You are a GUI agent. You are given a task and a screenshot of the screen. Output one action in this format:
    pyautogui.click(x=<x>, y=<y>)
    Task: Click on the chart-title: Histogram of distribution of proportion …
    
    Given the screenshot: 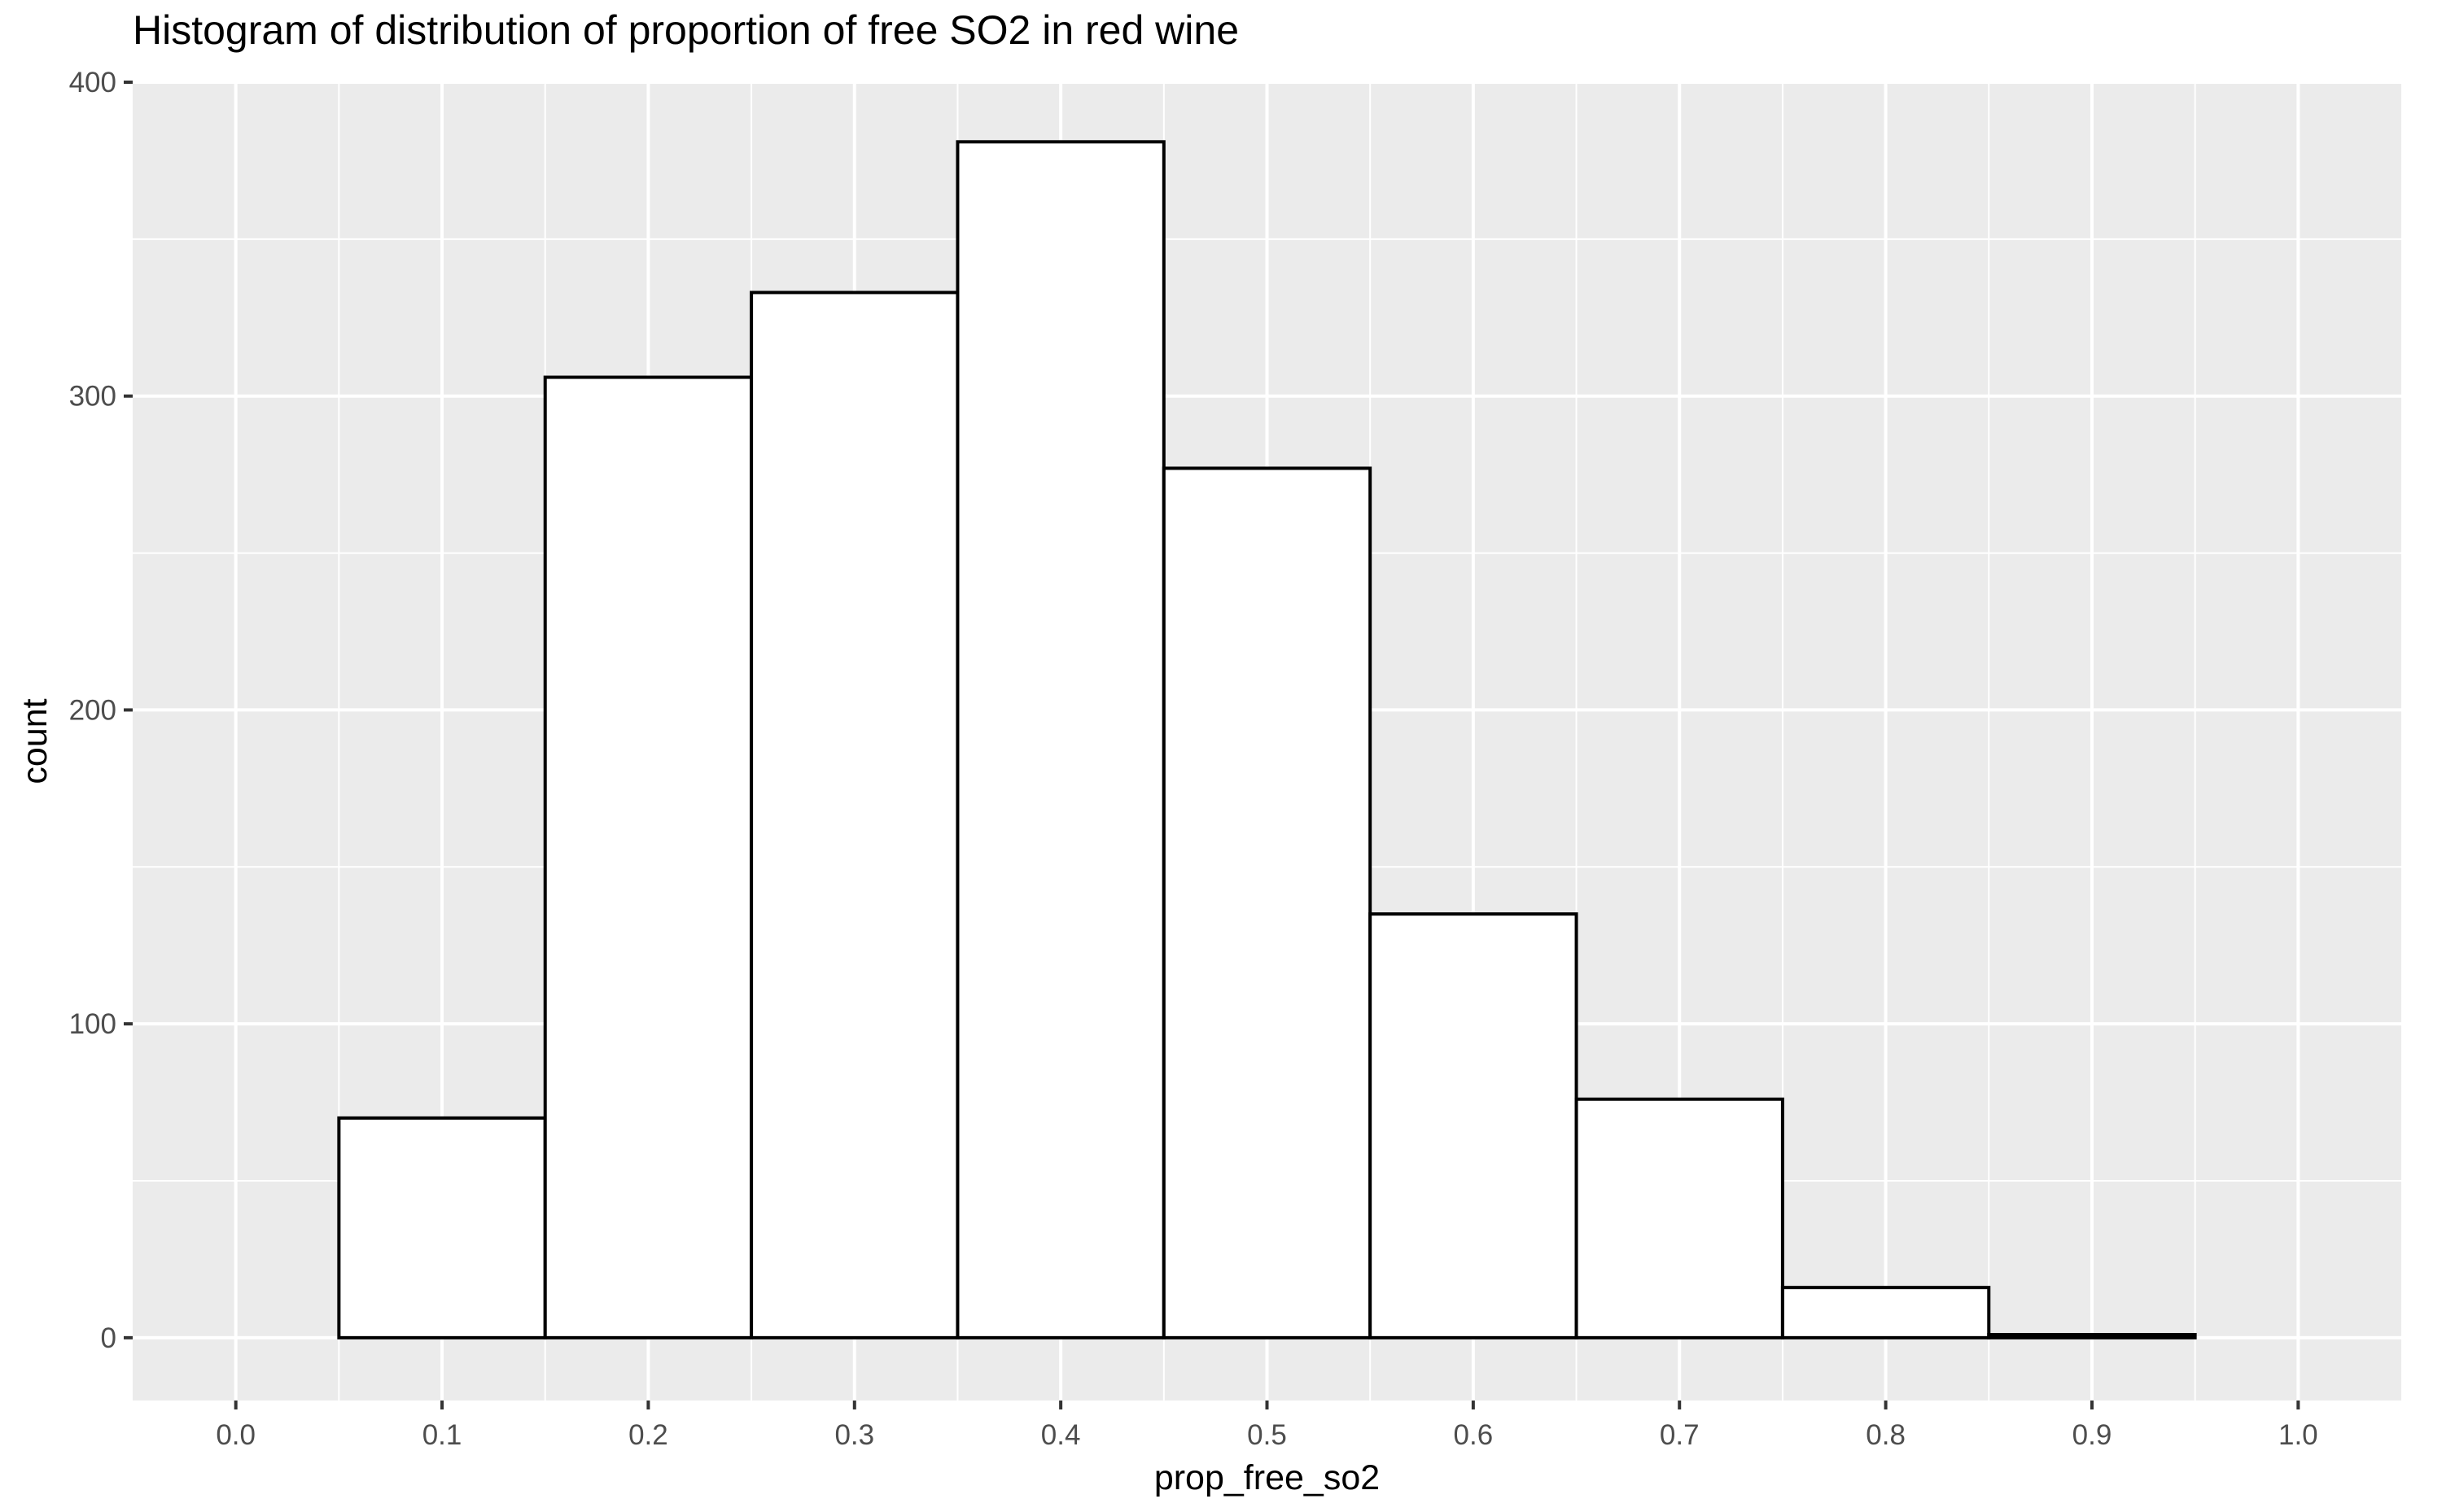 What is the action you would take?
    pyautogui.click(x=686, y=30)
    